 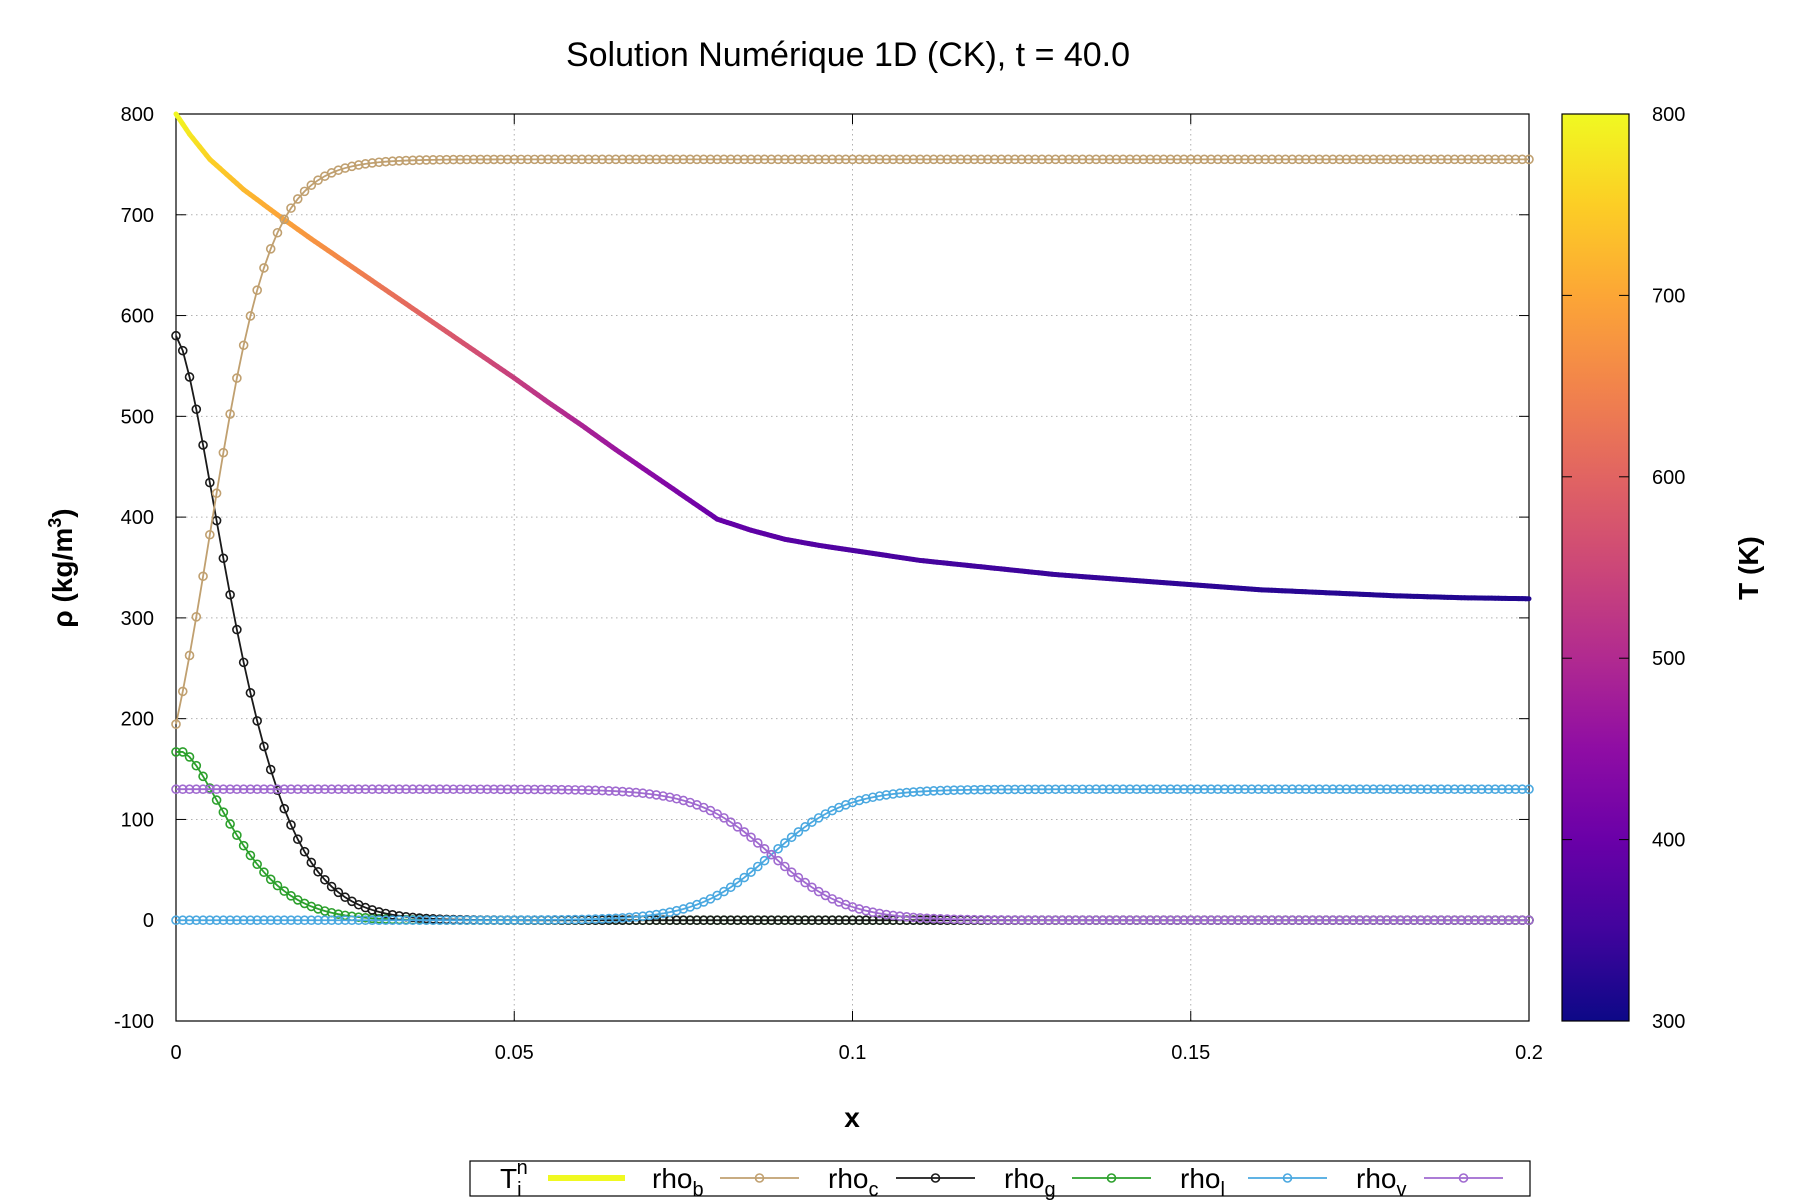 What do you see at coordinates (1463, 1178) in the screenshot?
I see `legend-swatch-marker` at bounding box center [1463, 1178].